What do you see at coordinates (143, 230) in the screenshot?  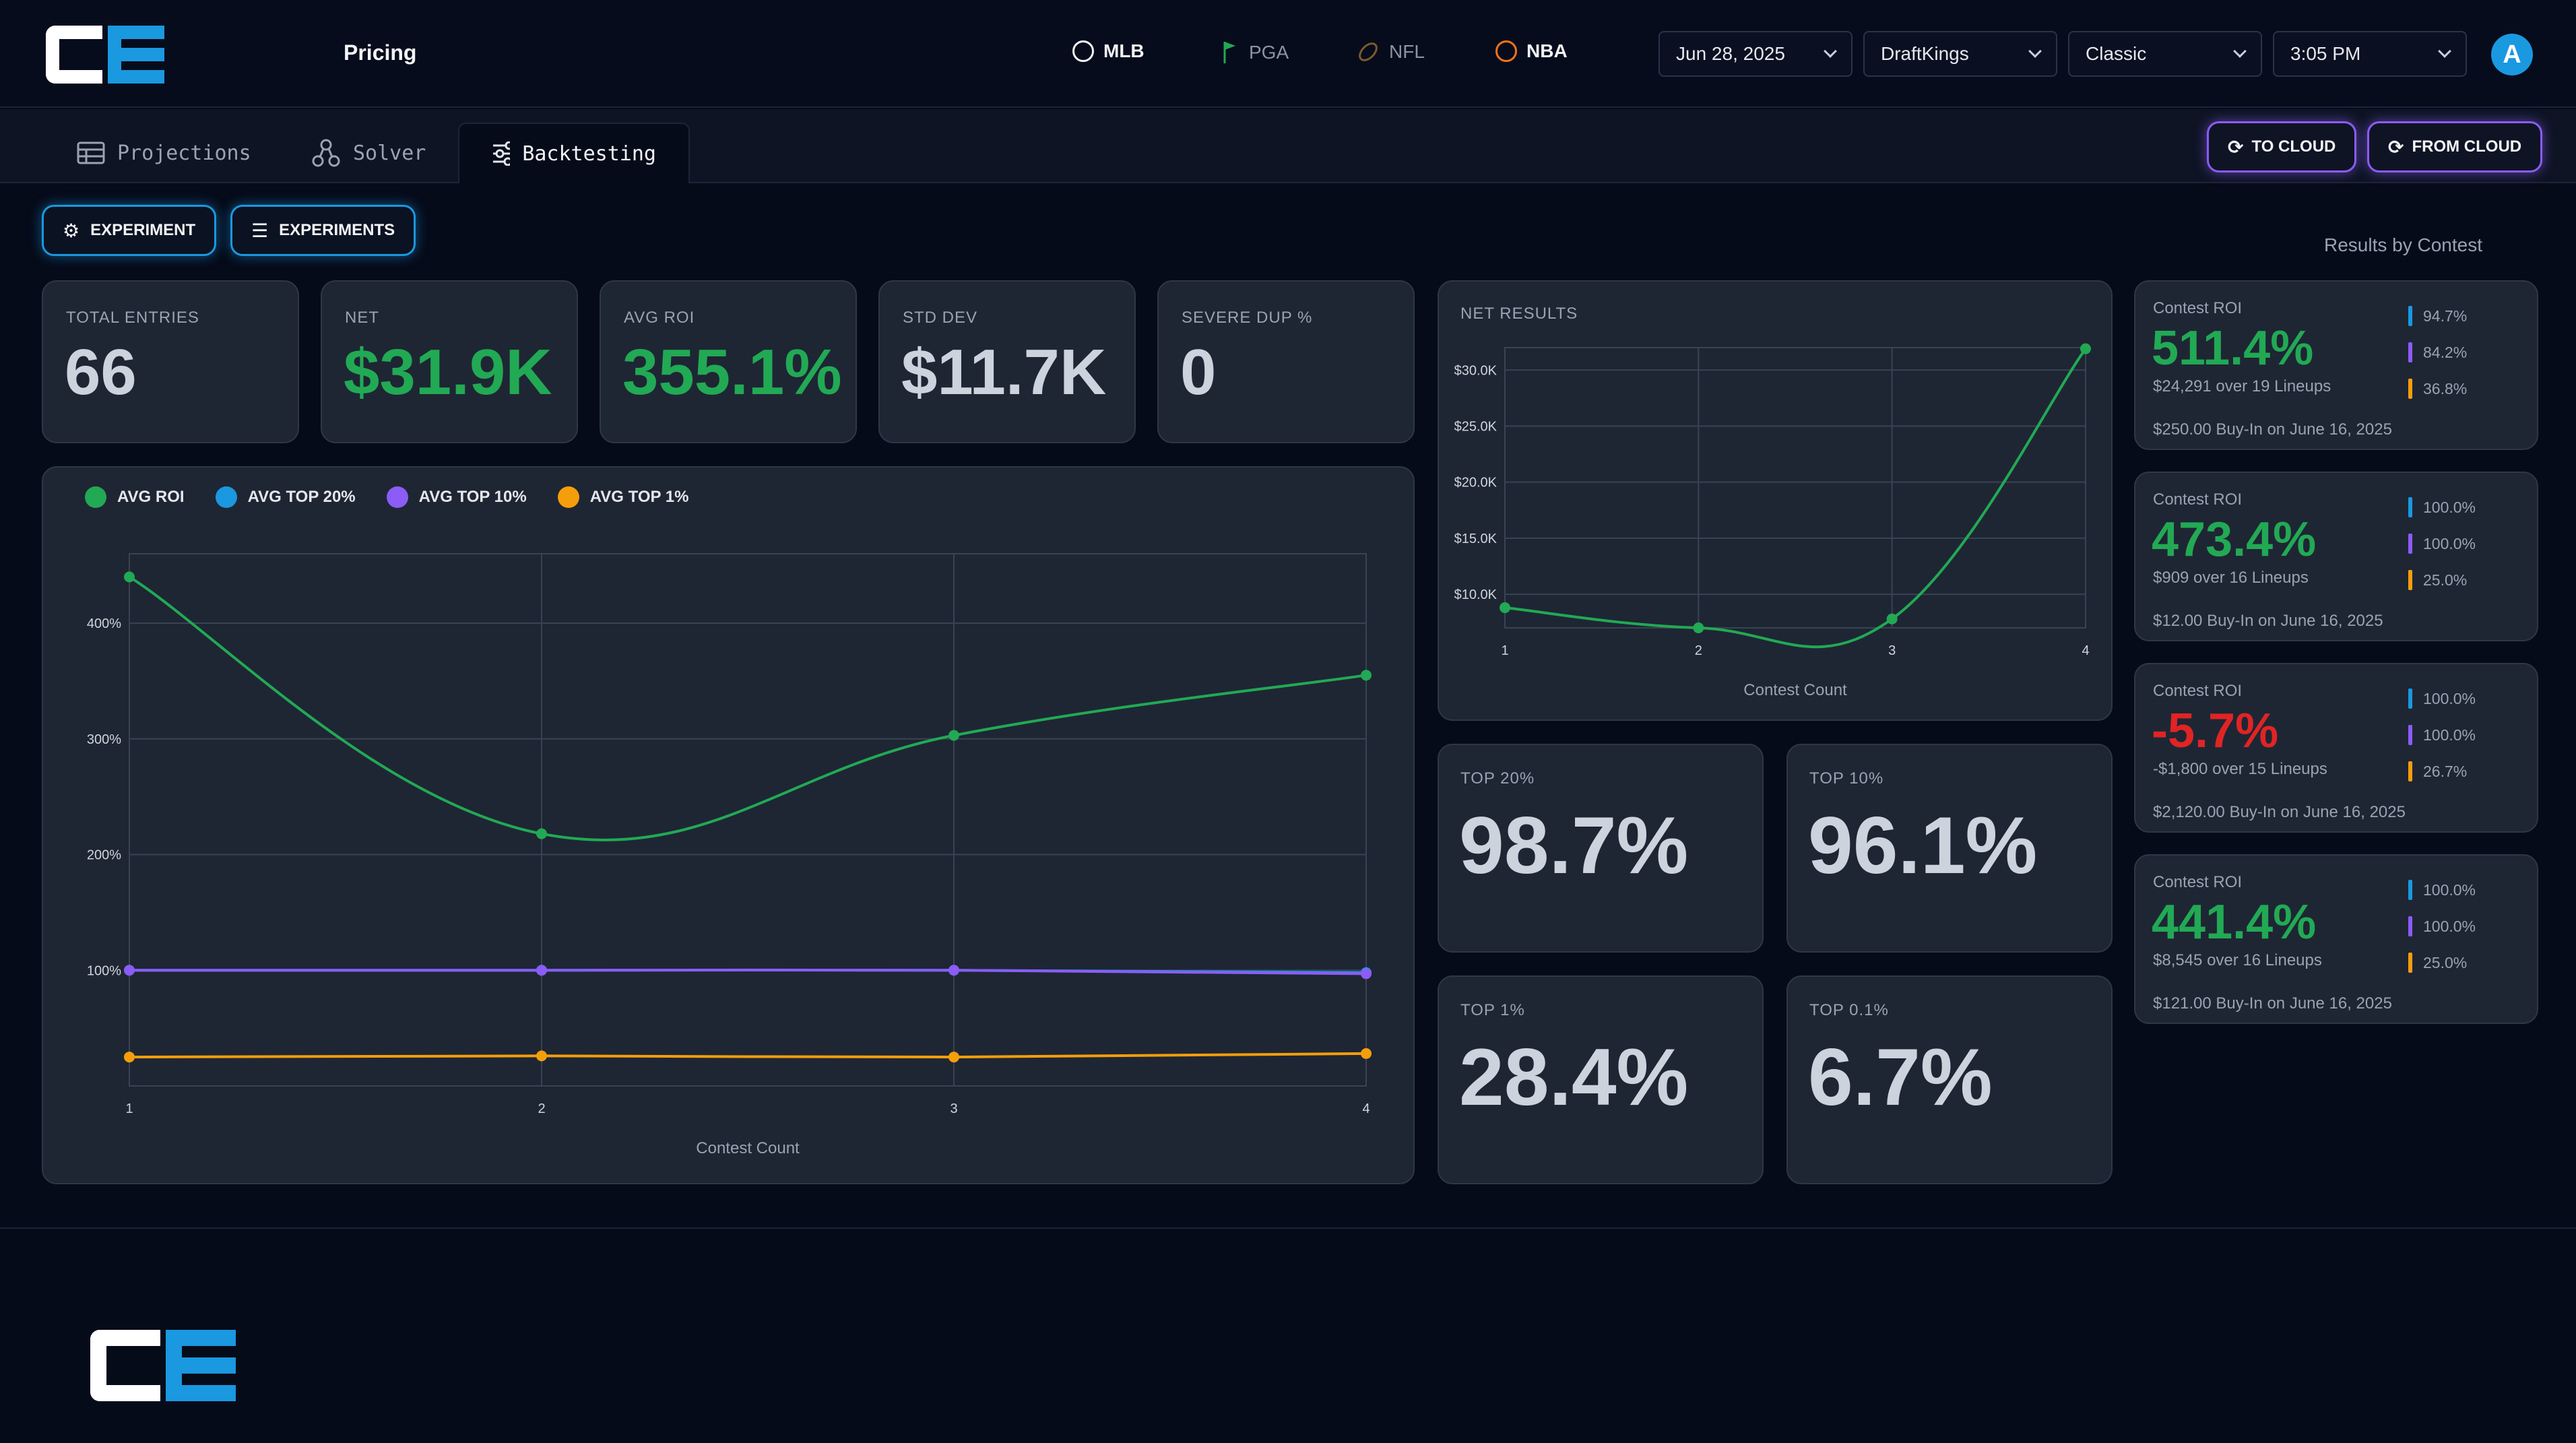 I see `experiment-label: EXPERIMENT` at bounding box center [143, 230].